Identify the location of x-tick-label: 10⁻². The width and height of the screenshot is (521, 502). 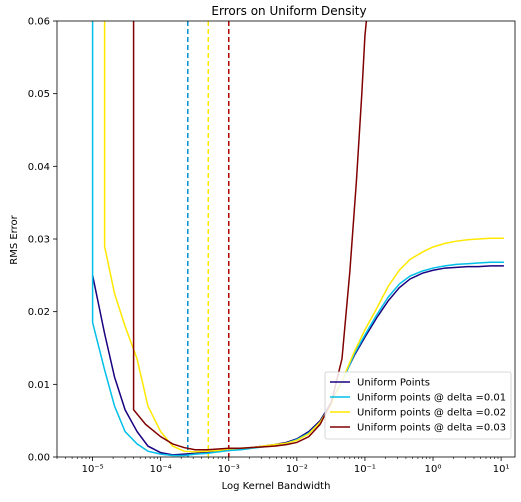
(297, 469).